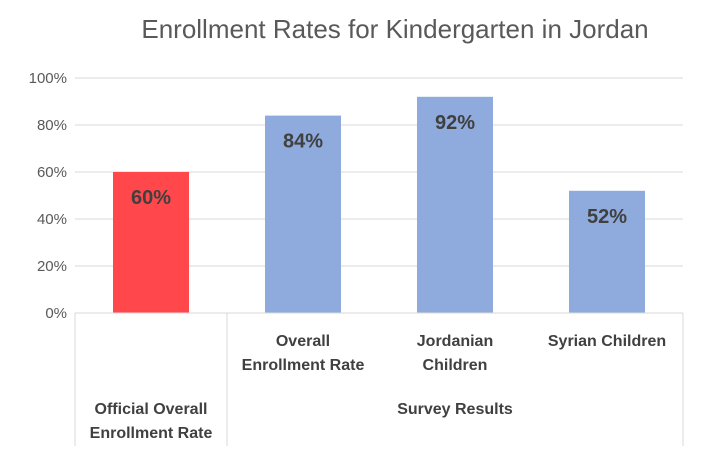 The width and height of the screenshot is (704, 454). What do you see at coordinates (151, 421) in the screenshot?
I see `group-label: Official Overall Enrollment Rate` at bounding box center [151, 421].